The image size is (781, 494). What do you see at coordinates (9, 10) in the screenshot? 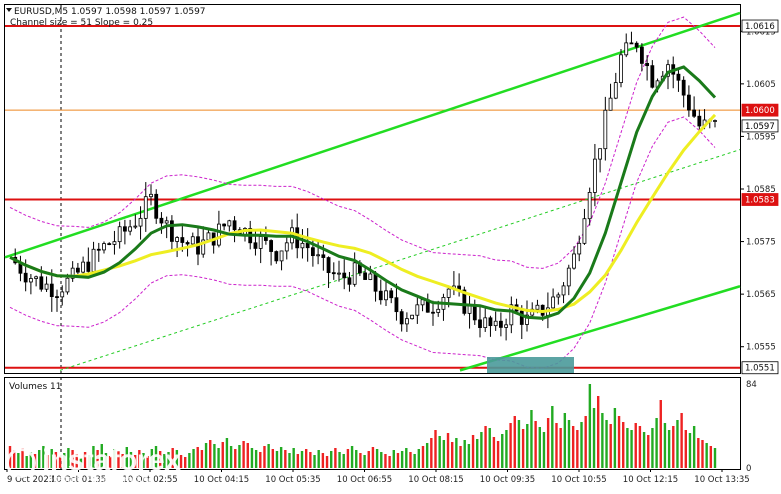
I see `collapse-triangle-icon` at bounding box center [9, 10].